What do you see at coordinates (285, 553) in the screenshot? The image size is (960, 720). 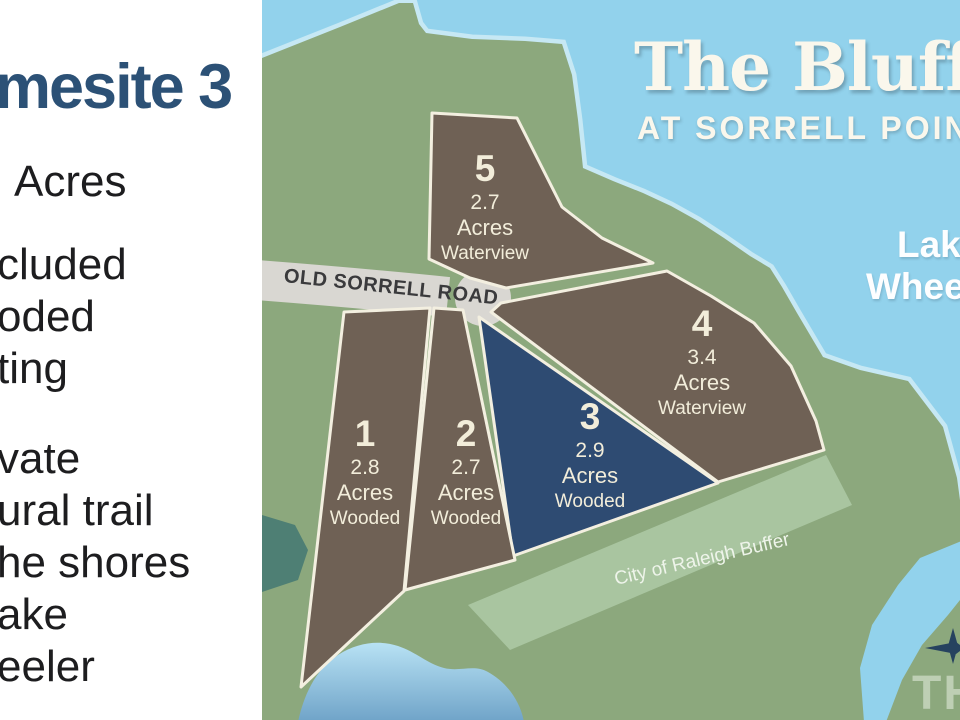 I see `pond` at bounding box center [285, 553].